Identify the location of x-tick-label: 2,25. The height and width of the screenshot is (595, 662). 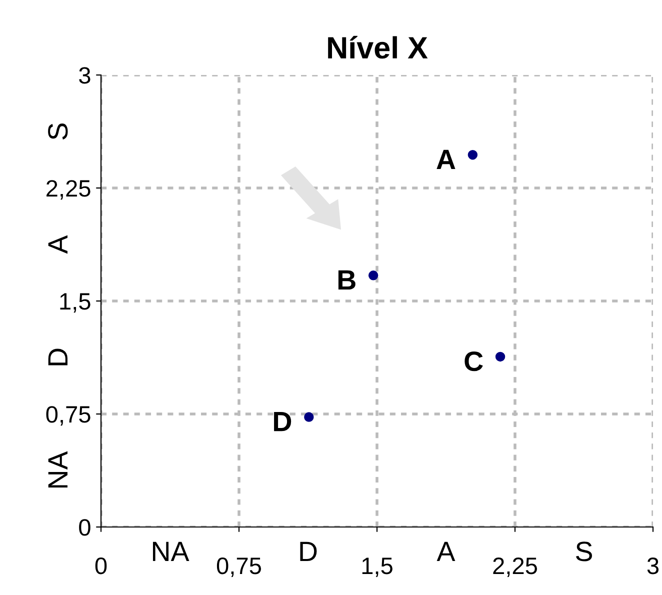
(515, 567).